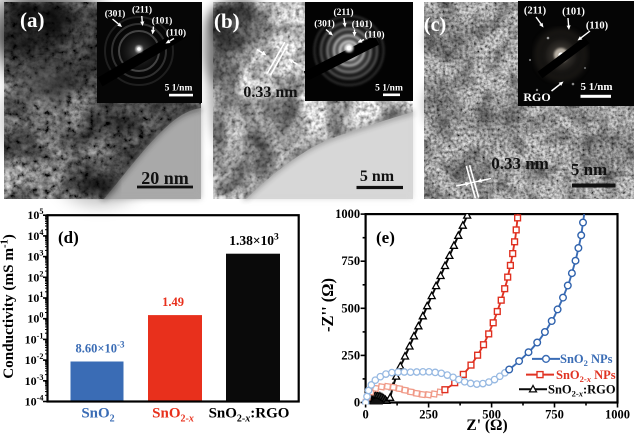 Image resolution: width=634 pixels, height=440 pixels. Describe the element at coordinates (385, 237) in the screenshot. I see `svg-text: (e)` at that location.